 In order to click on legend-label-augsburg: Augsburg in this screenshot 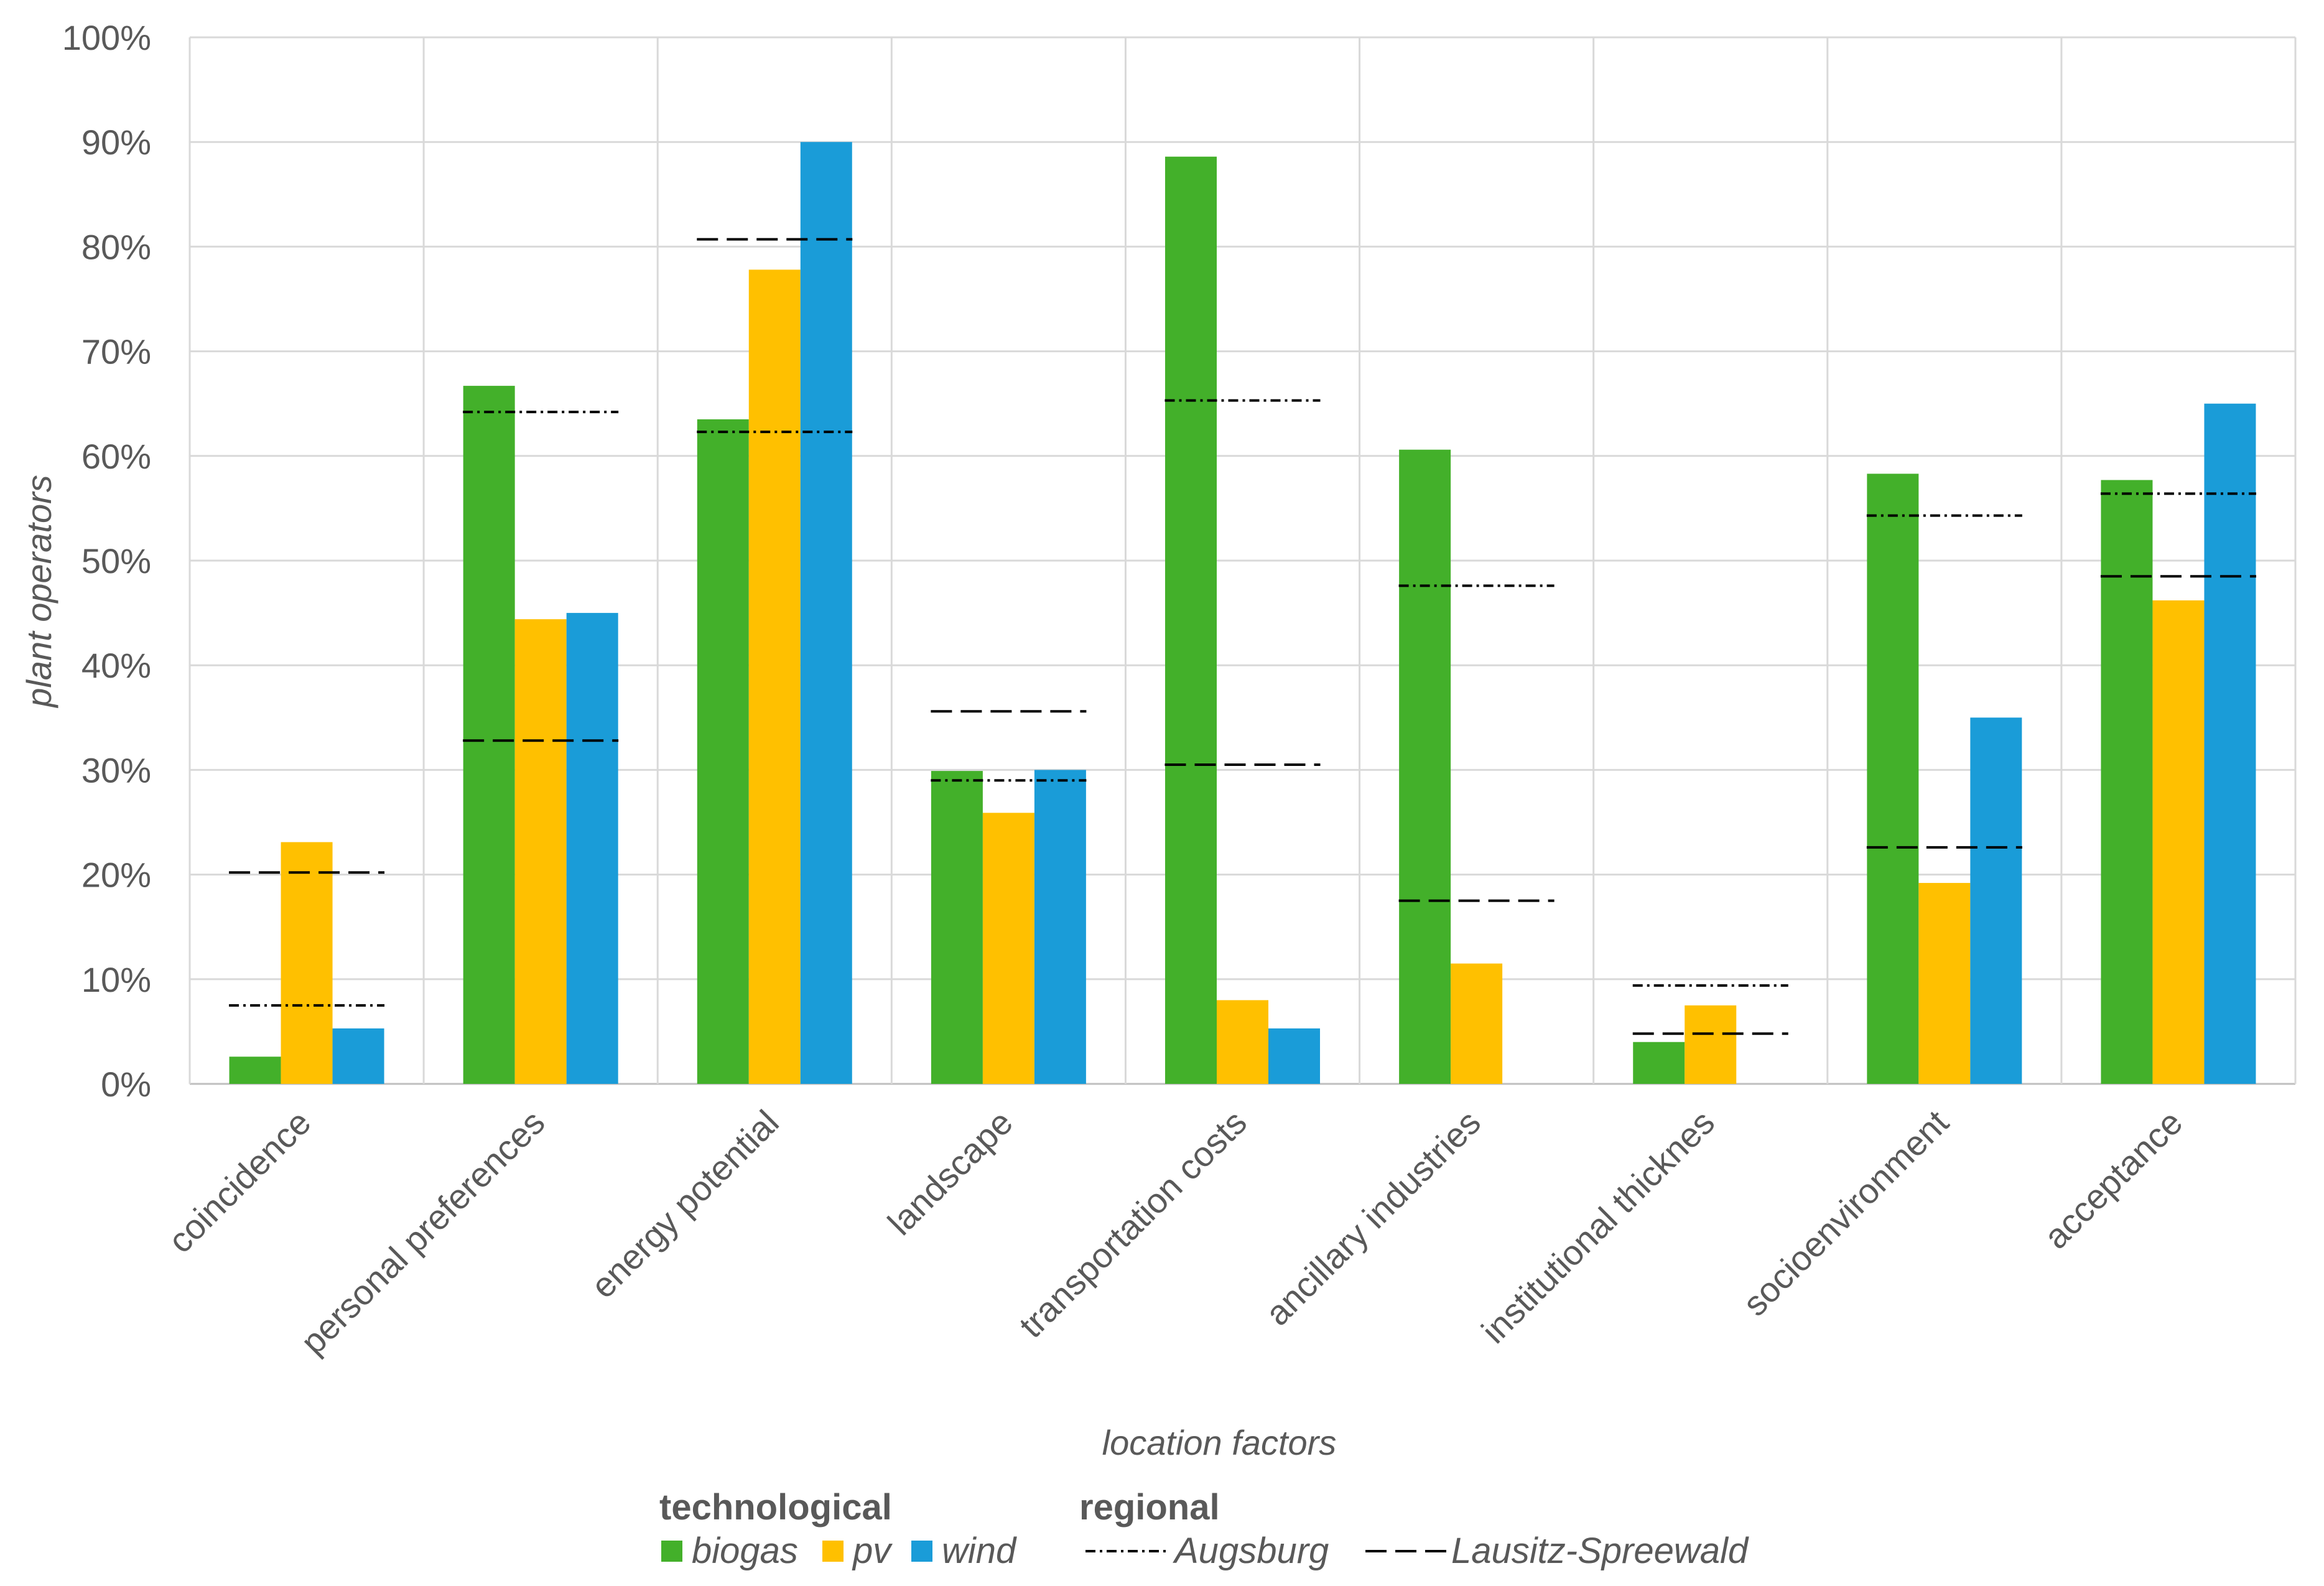, I will do `click(1251, 1551)`.